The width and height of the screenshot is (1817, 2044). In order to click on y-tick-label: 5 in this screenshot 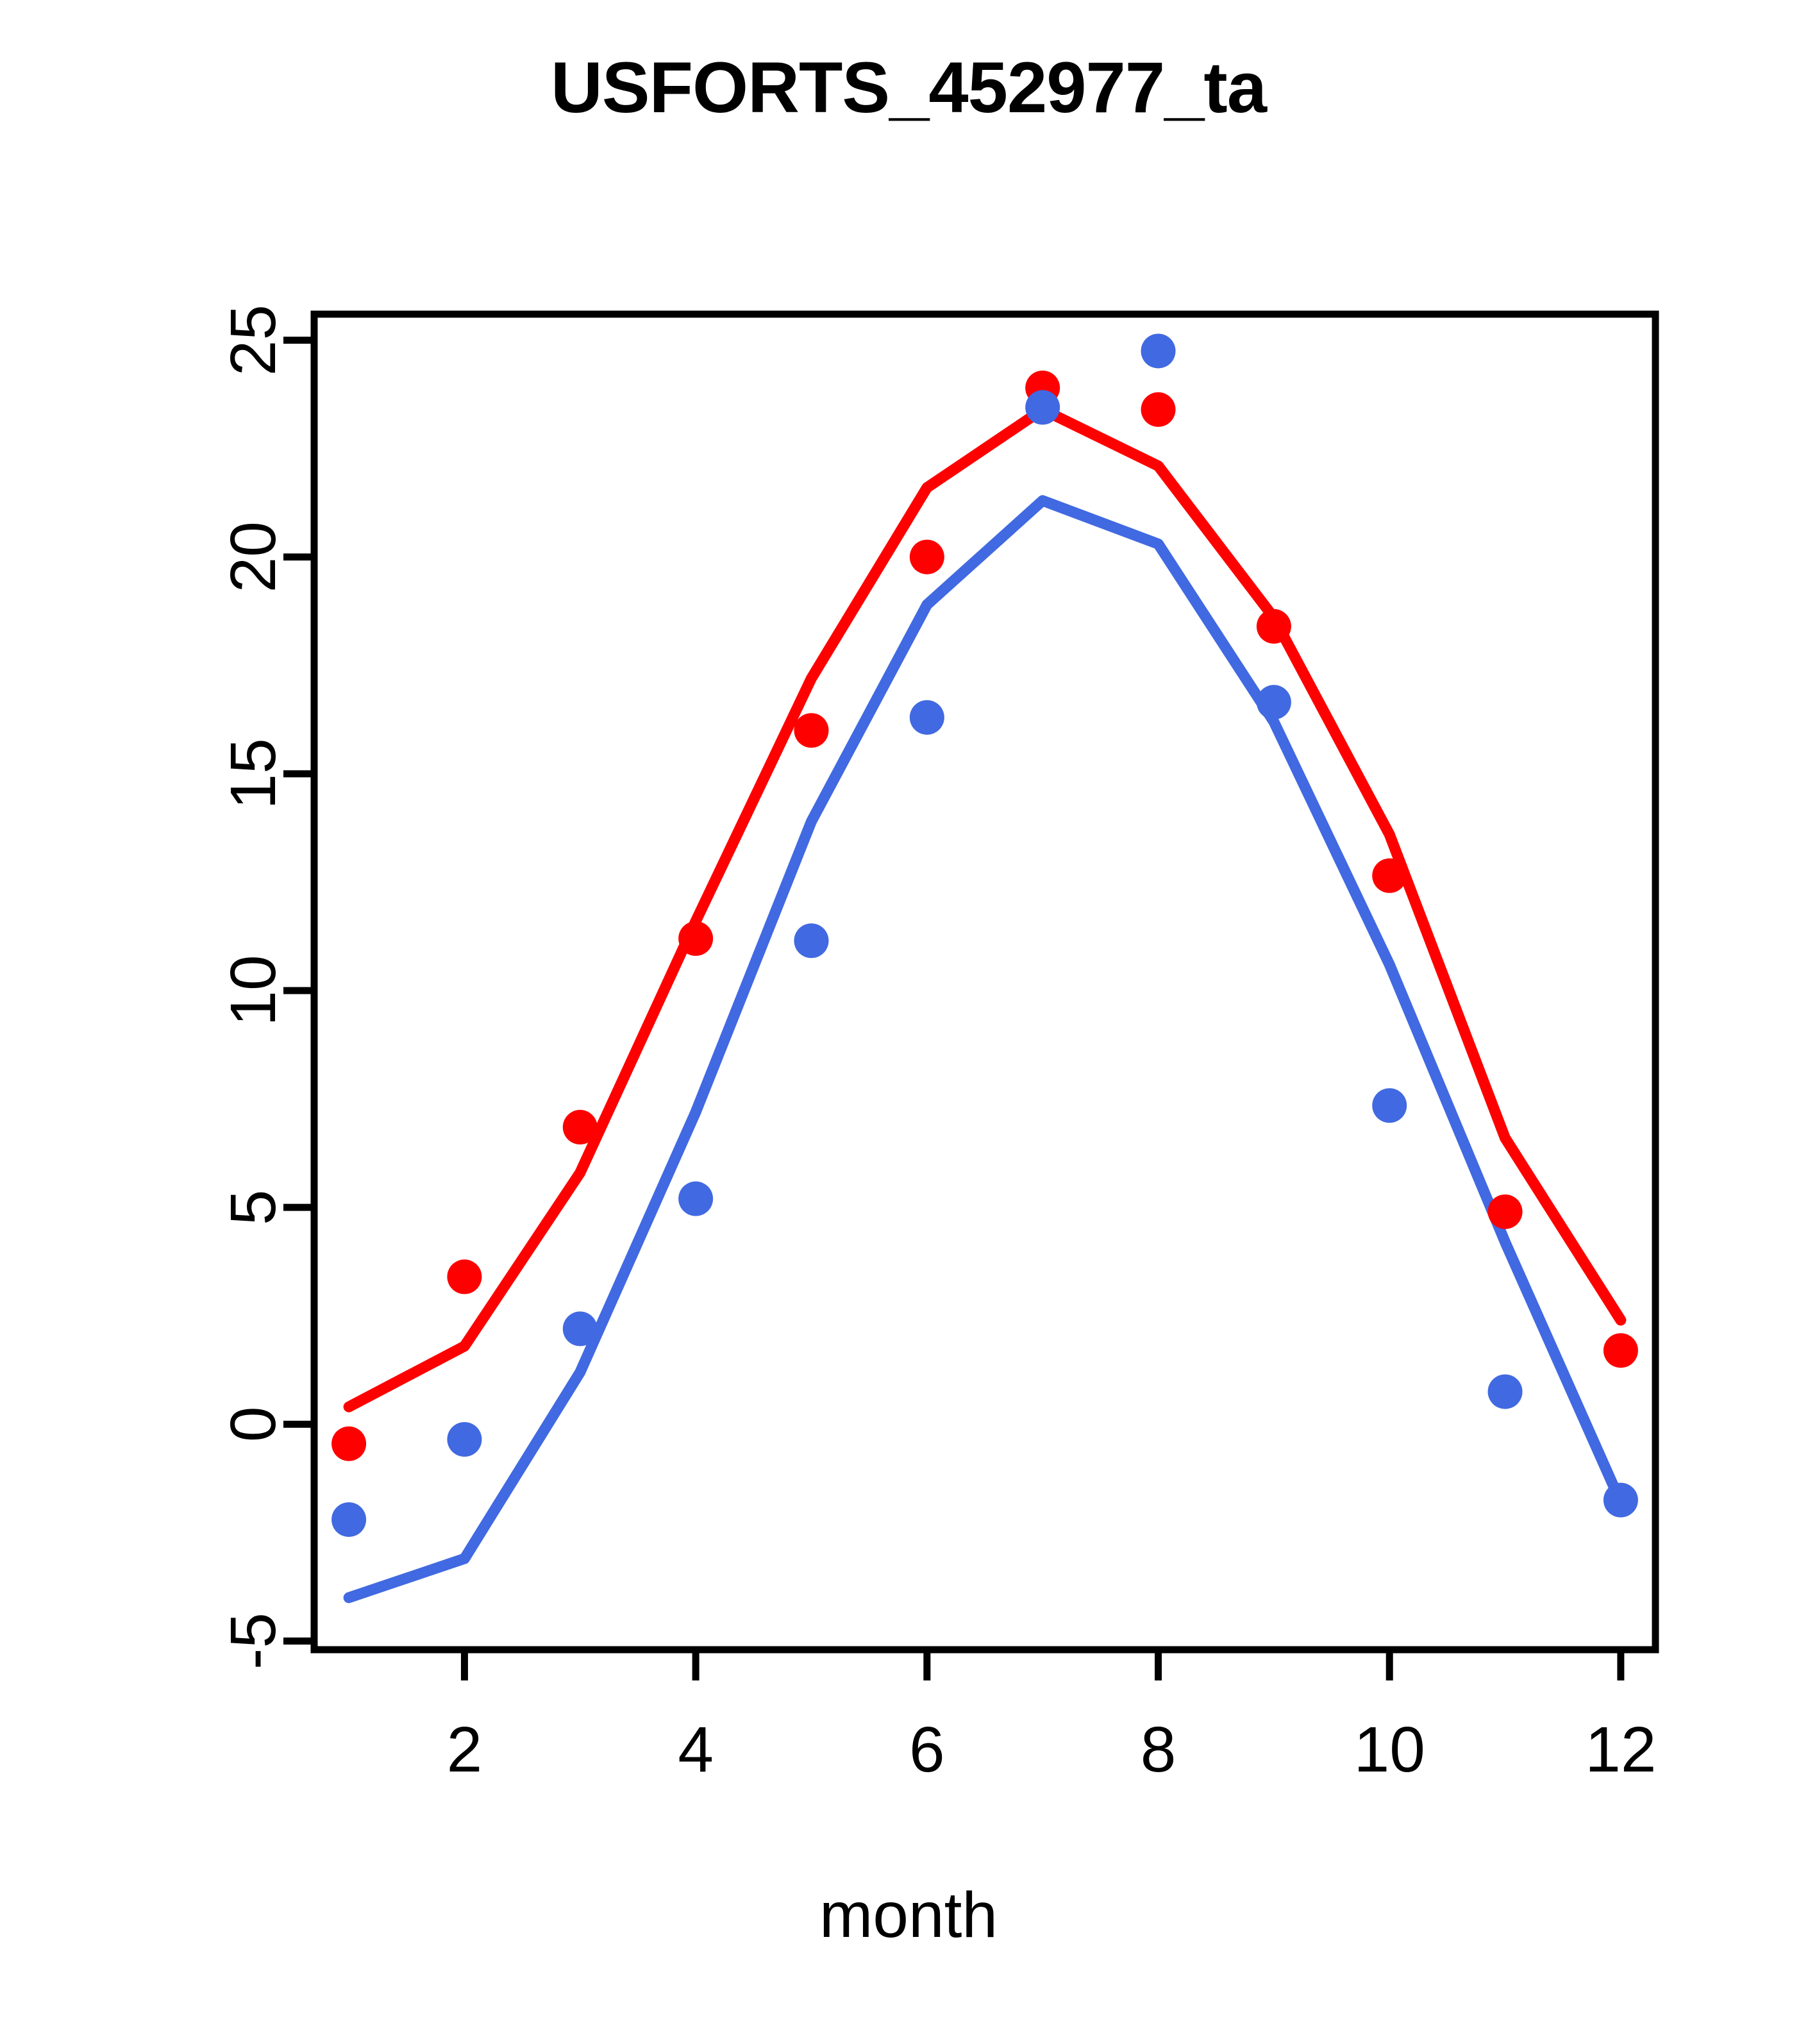, I will do `click(253, 1207)`.